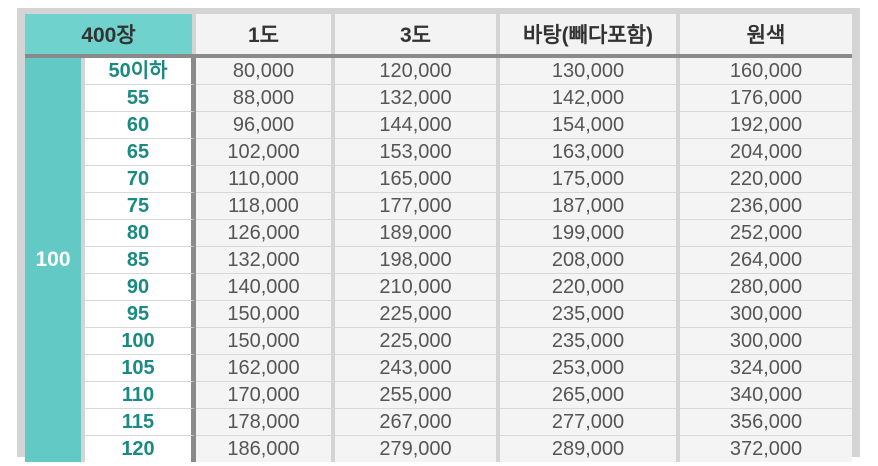 This screenshot has width=878, height=466. I want to click on table-row: 90 140,000 210,000 220,000 280,000, so click(438, 287).